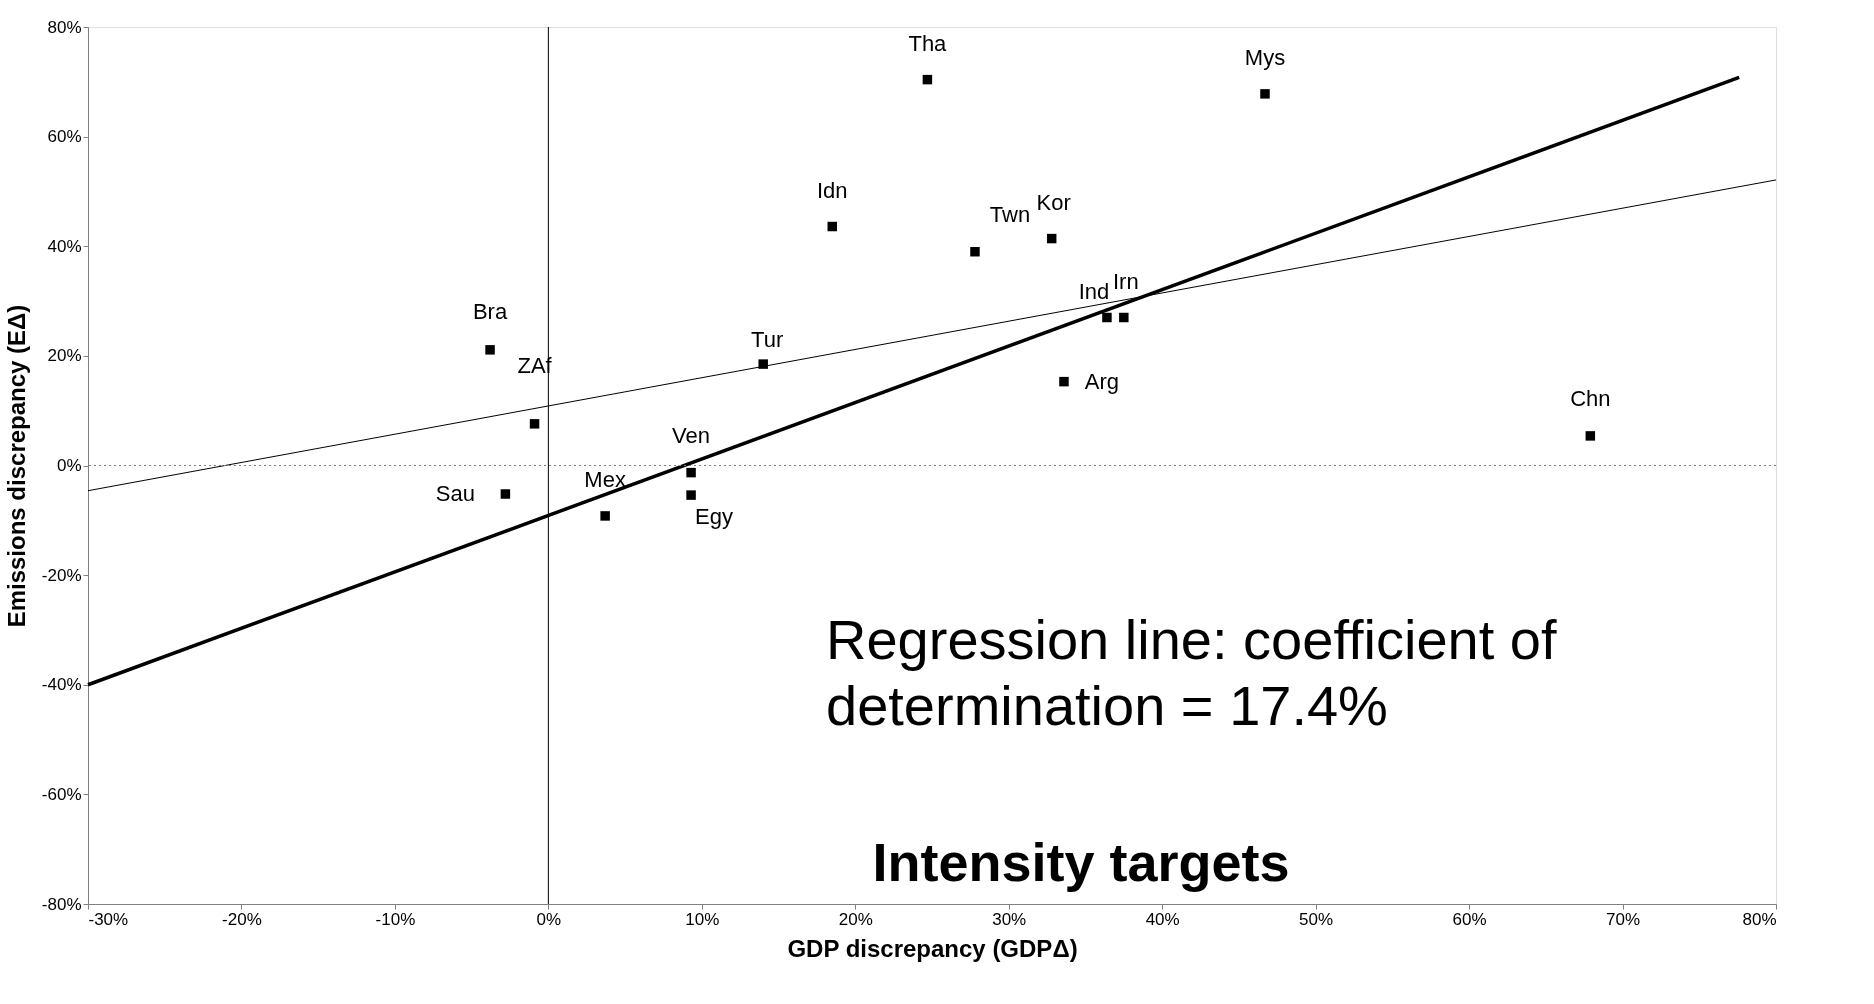 The height and width of the screenshot is (1004, 1874). I want to click on annotation: Mex, so click(605, 479).